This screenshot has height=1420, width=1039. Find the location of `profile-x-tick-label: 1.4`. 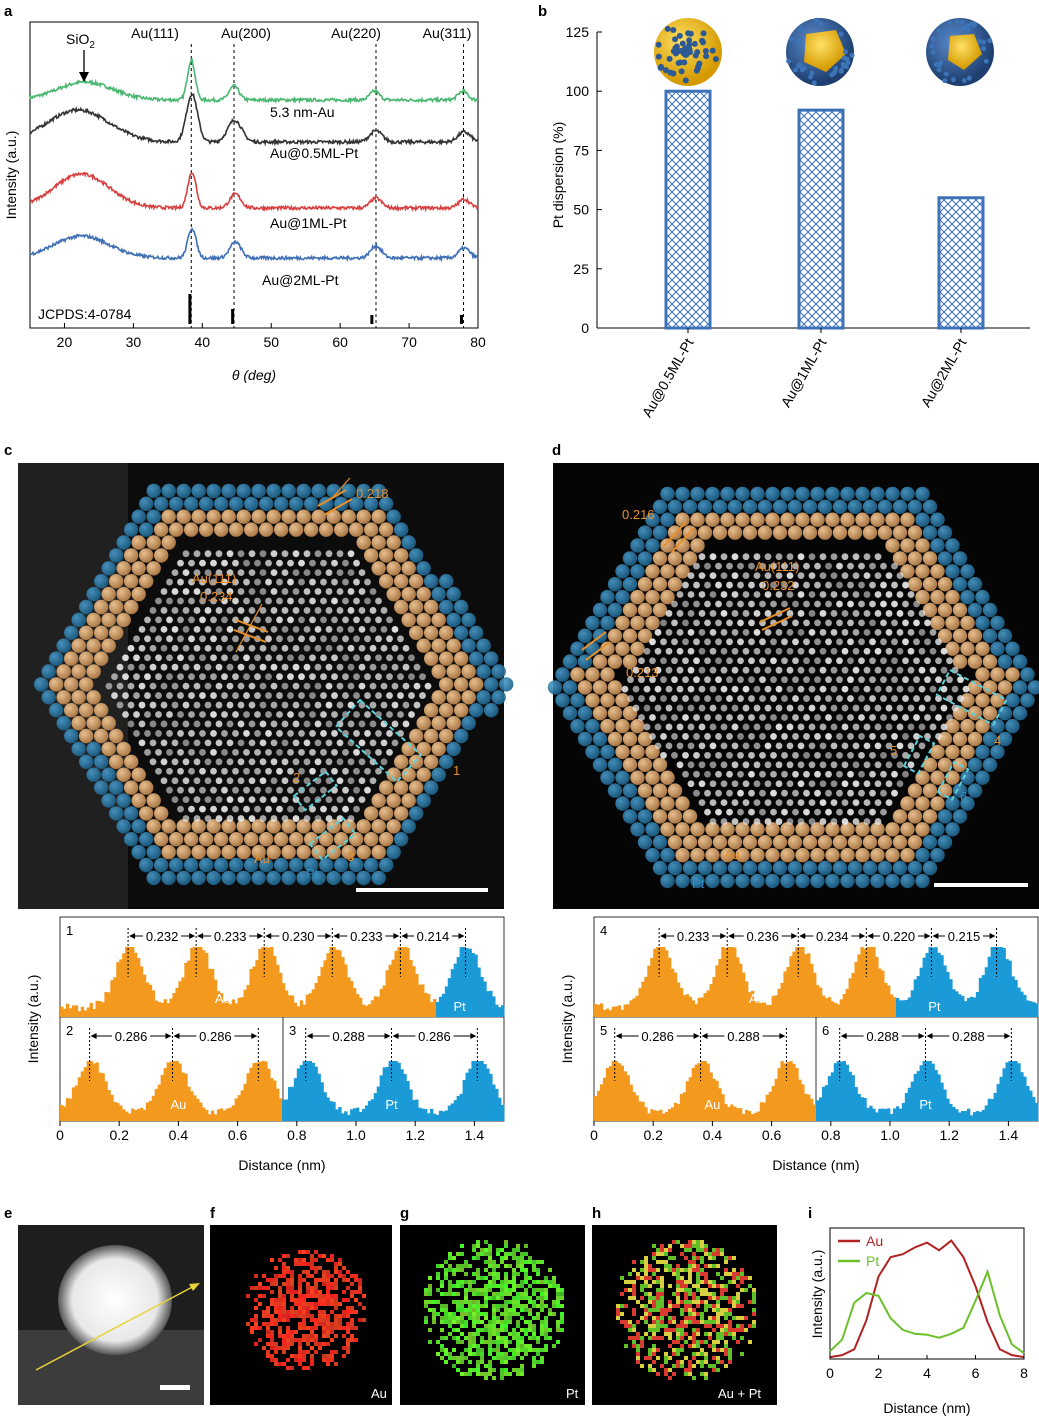

profile-x-tick-label: 1.4 is located at coordinates (475, 1135).